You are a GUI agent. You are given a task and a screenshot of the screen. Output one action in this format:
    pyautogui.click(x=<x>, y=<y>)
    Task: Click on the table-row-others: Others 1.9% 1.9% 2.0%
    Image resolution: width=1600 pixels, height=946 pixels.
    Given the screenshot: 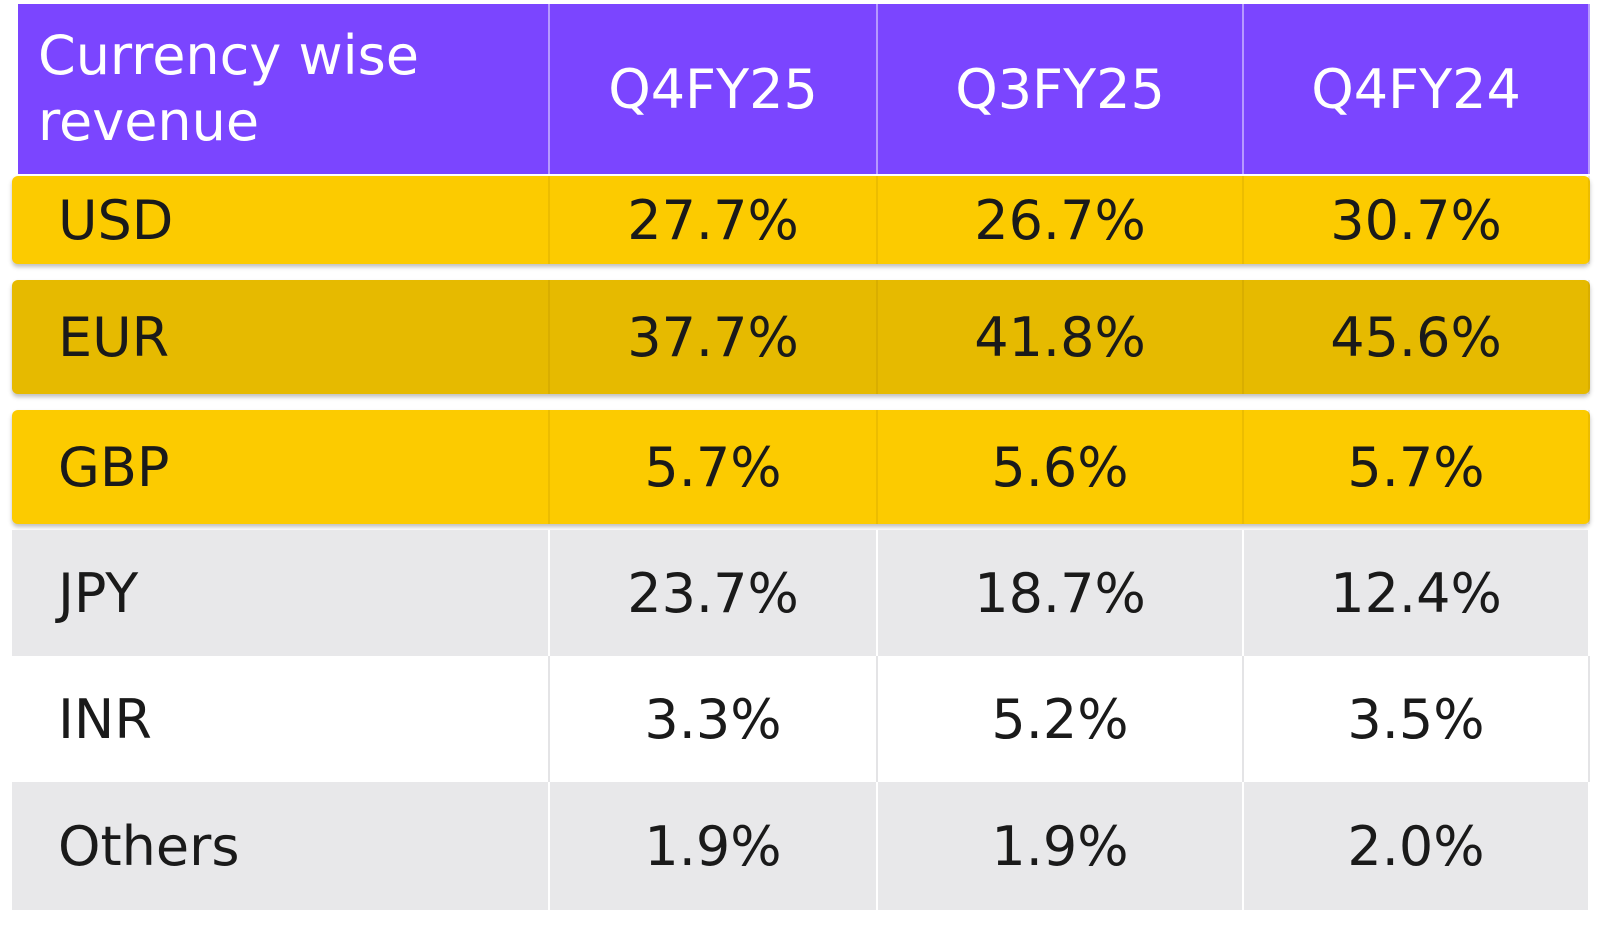 What is the action you would take?
    pyautogui.click(x=801, y=846)
    